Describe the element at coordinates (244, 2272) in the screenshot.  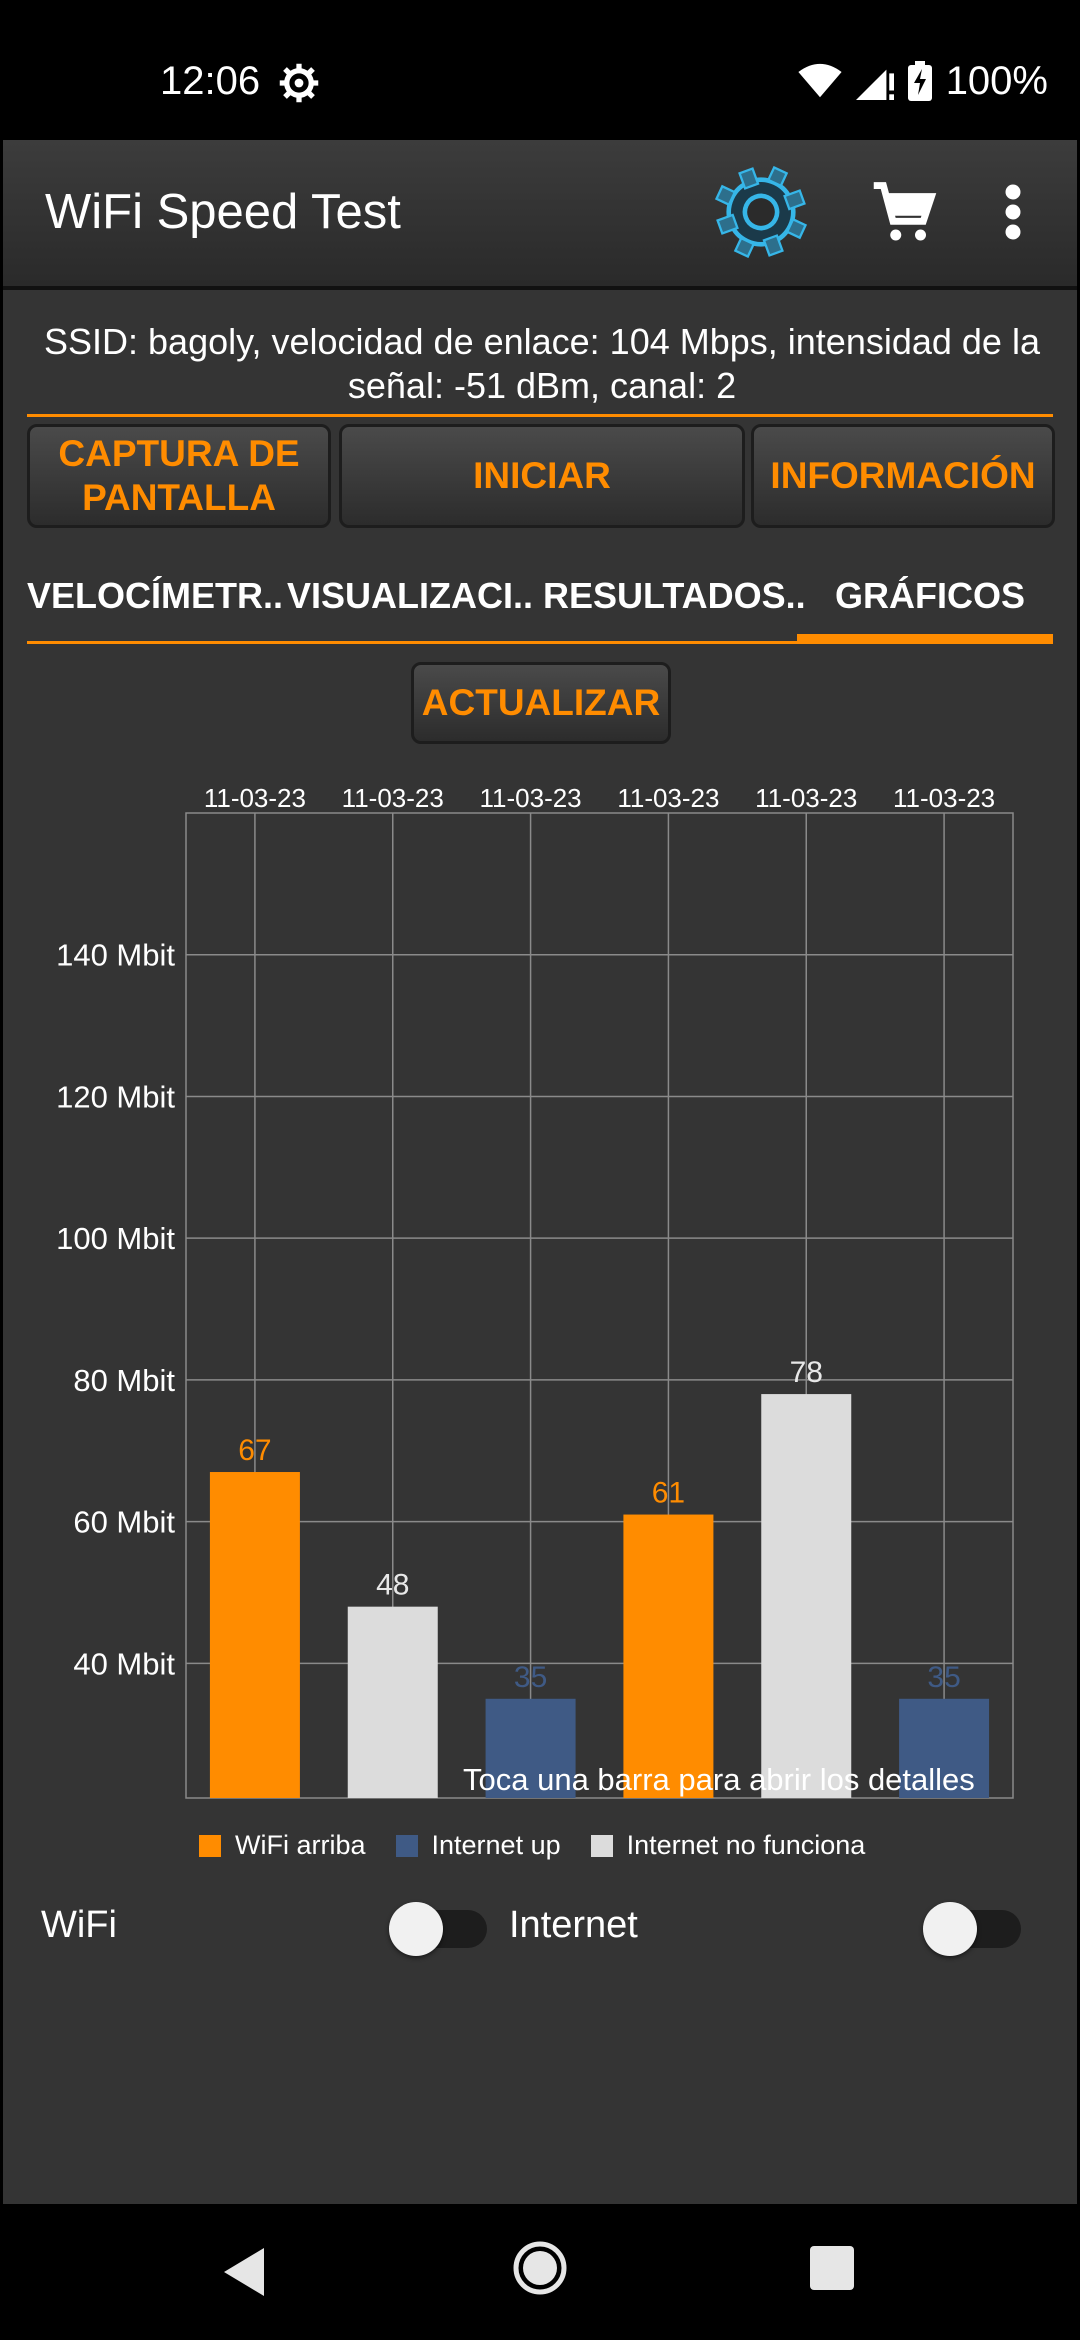
I see `back-icon` at that location.